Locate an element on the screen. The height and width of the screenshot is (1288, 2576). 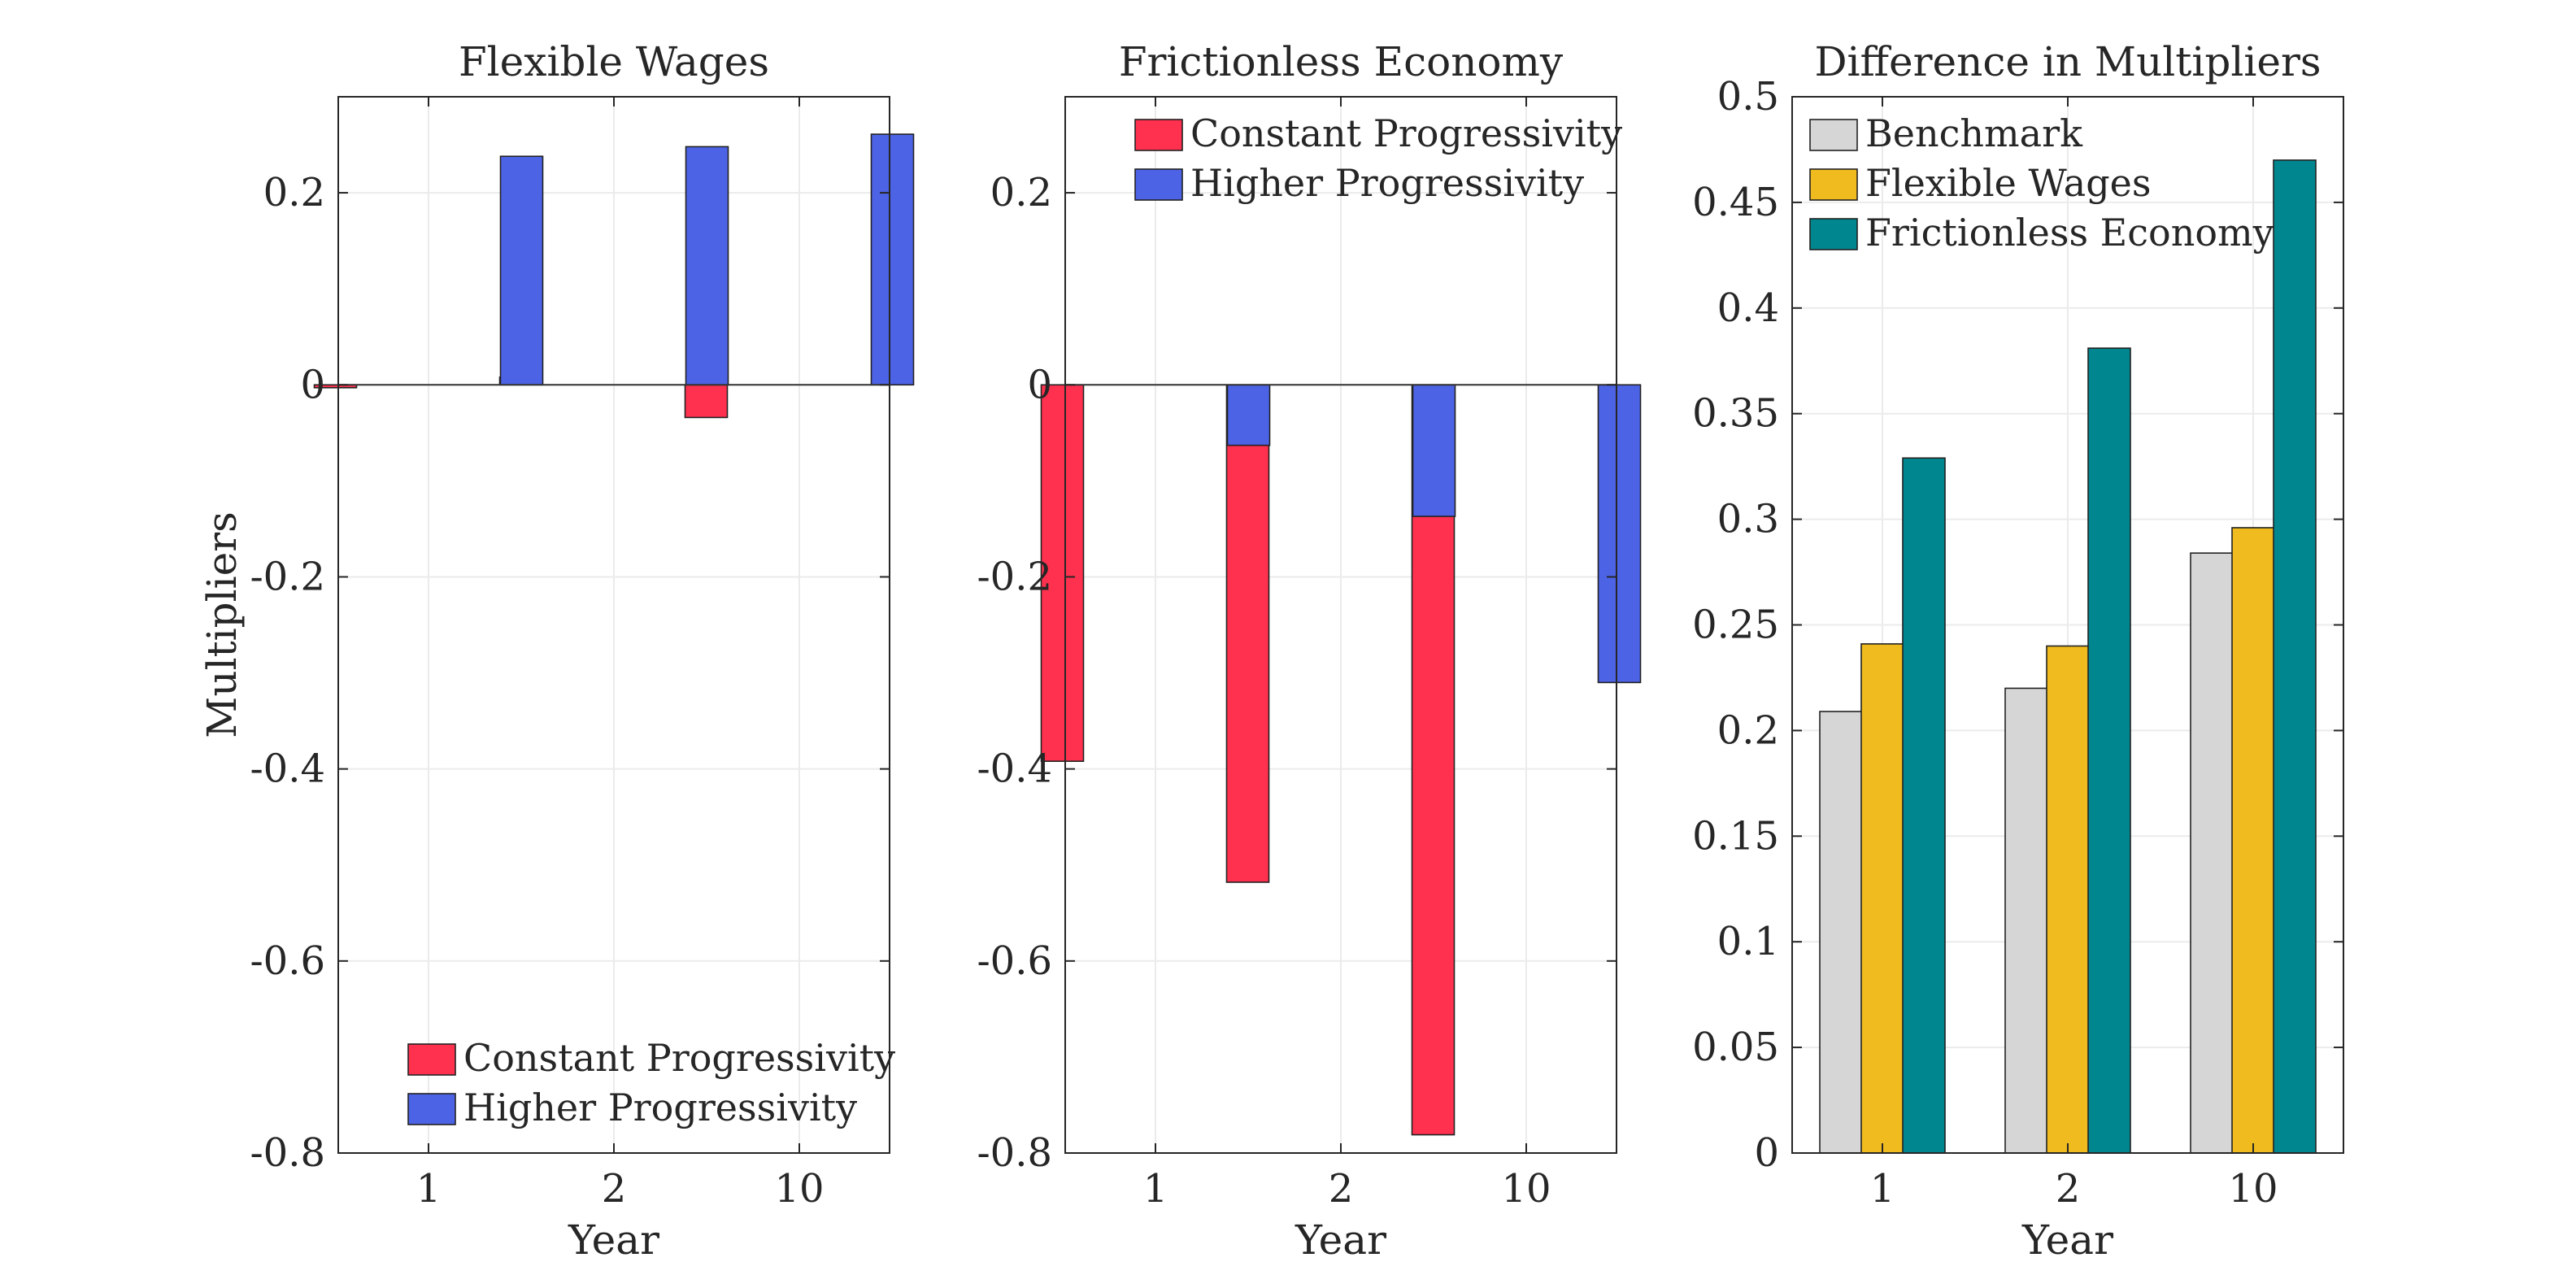
y-axis-label: Multipliers is located at coordinates (222, 625).